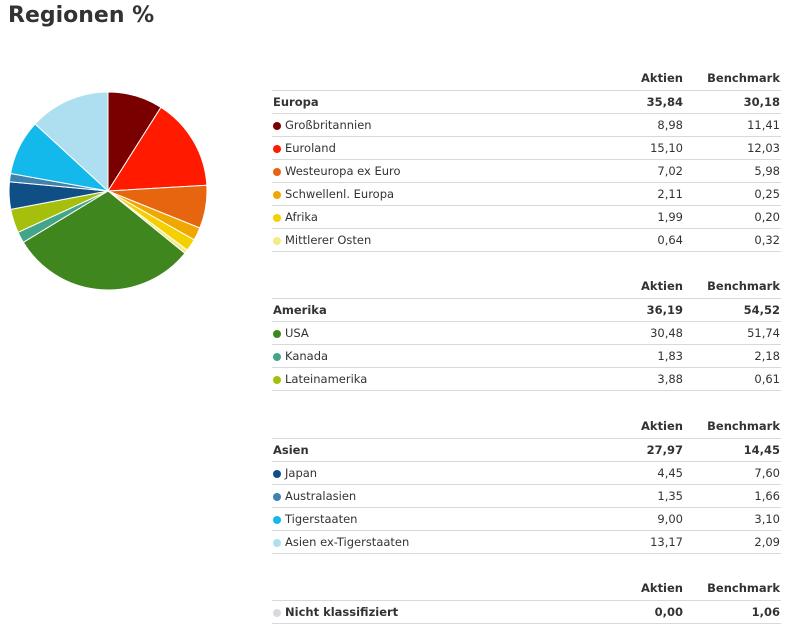 This screenshot has width=797, height=639. Describe the element at coordinates (670, 125) in the screenshot. I see `aktien-value: 8,98` at that location.